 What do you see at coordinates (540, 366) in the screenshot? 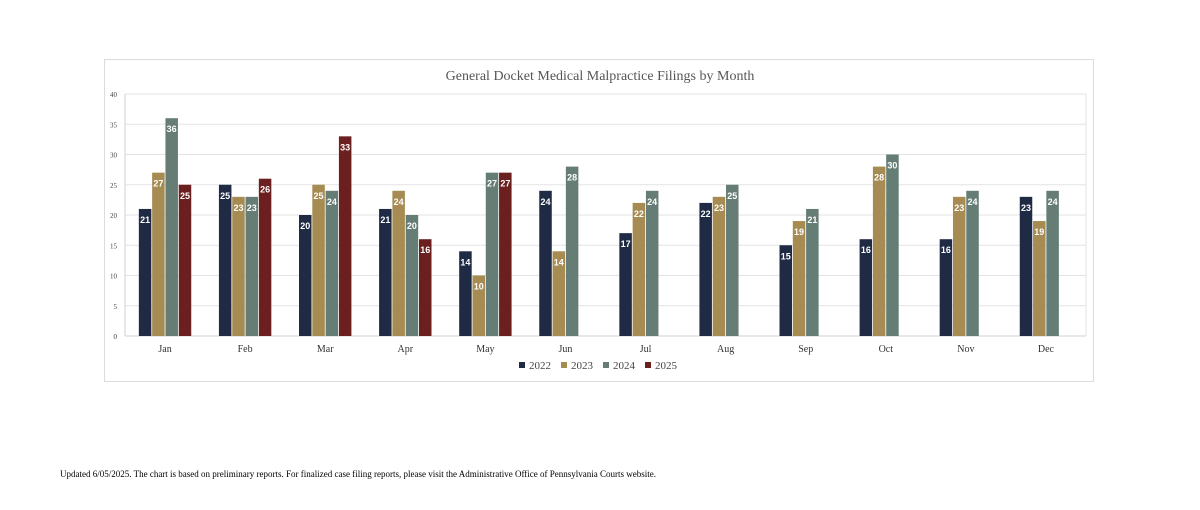
I see `legend-label: 2022` at bounding box center [540, 366].